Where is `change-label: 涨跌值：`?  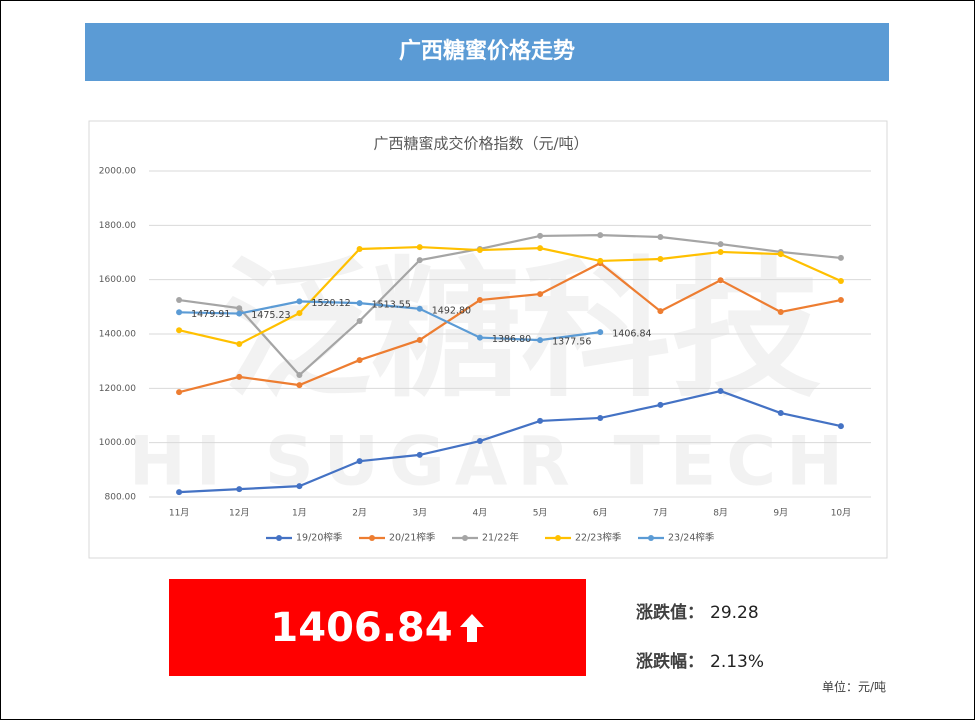 change-label: 涨跌值： is located at coordinates (670, 613).